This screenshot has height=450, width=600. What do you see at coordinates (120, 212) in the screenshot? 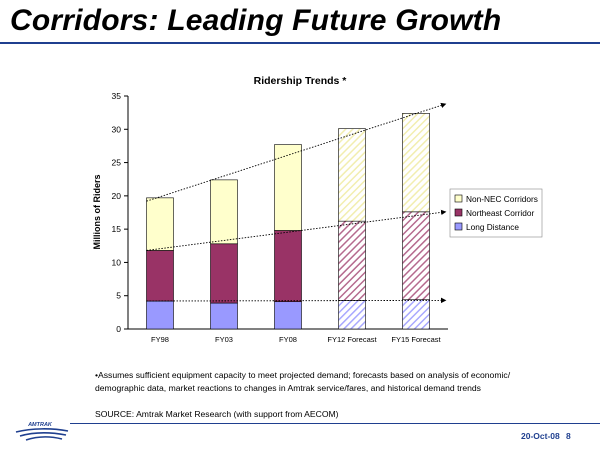
I see `y-axis: 0 5 10 15 20 25 30 35` at bounding box center [120, 212].